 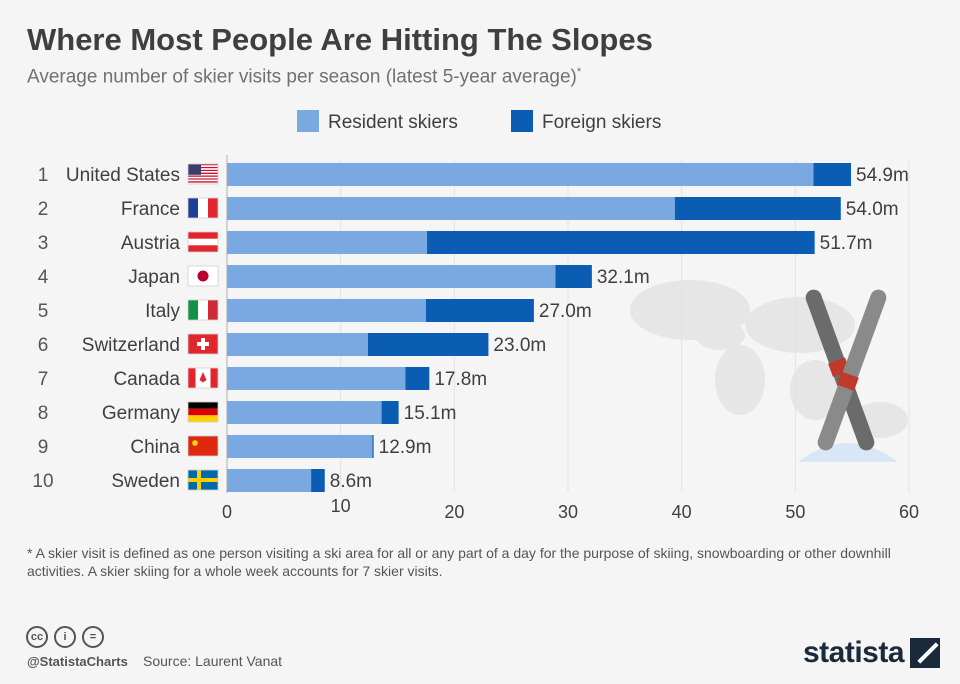 I want to click on x-tick-label: 0, so click(x=227, y=512).